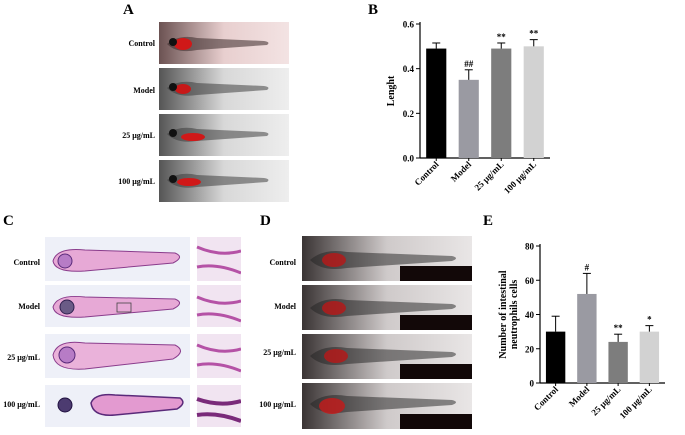  Describe the element at coordinates (530, 281) in the screenshot. I see `y-tick-label: 60` at that location.